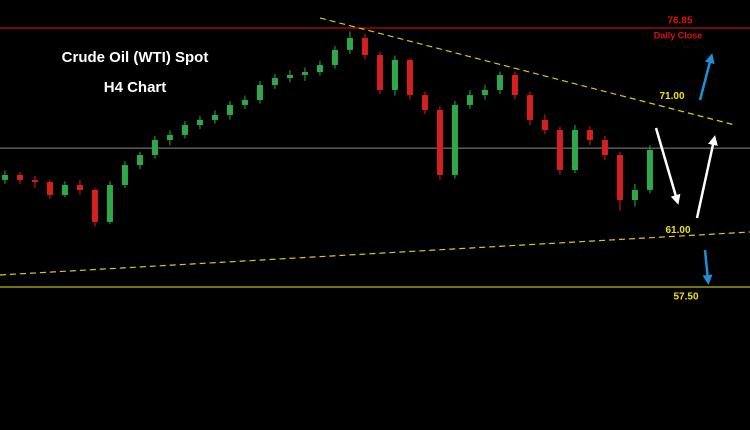 The width and height of the screenshot is (750, 430). What do you see at coordinates (678, 35) in the screenshot?
I see `level-note: Daily Close` at bounding box center [678, 35].